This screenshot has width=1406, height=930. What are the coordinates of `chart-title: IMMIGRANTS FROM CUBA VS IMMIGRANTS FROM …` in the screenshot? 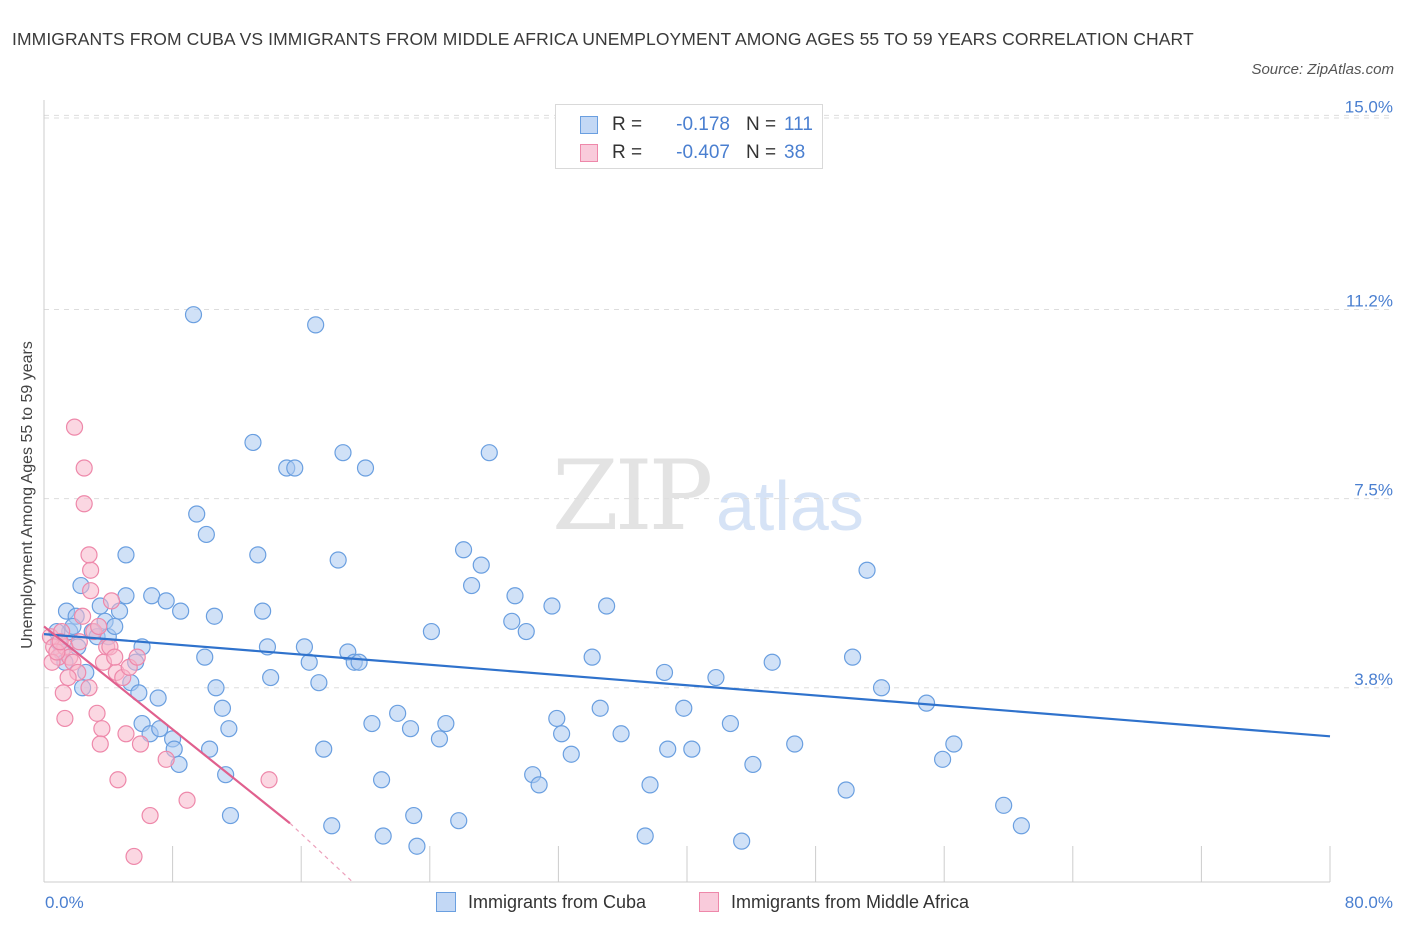 It's located at (603, 39).